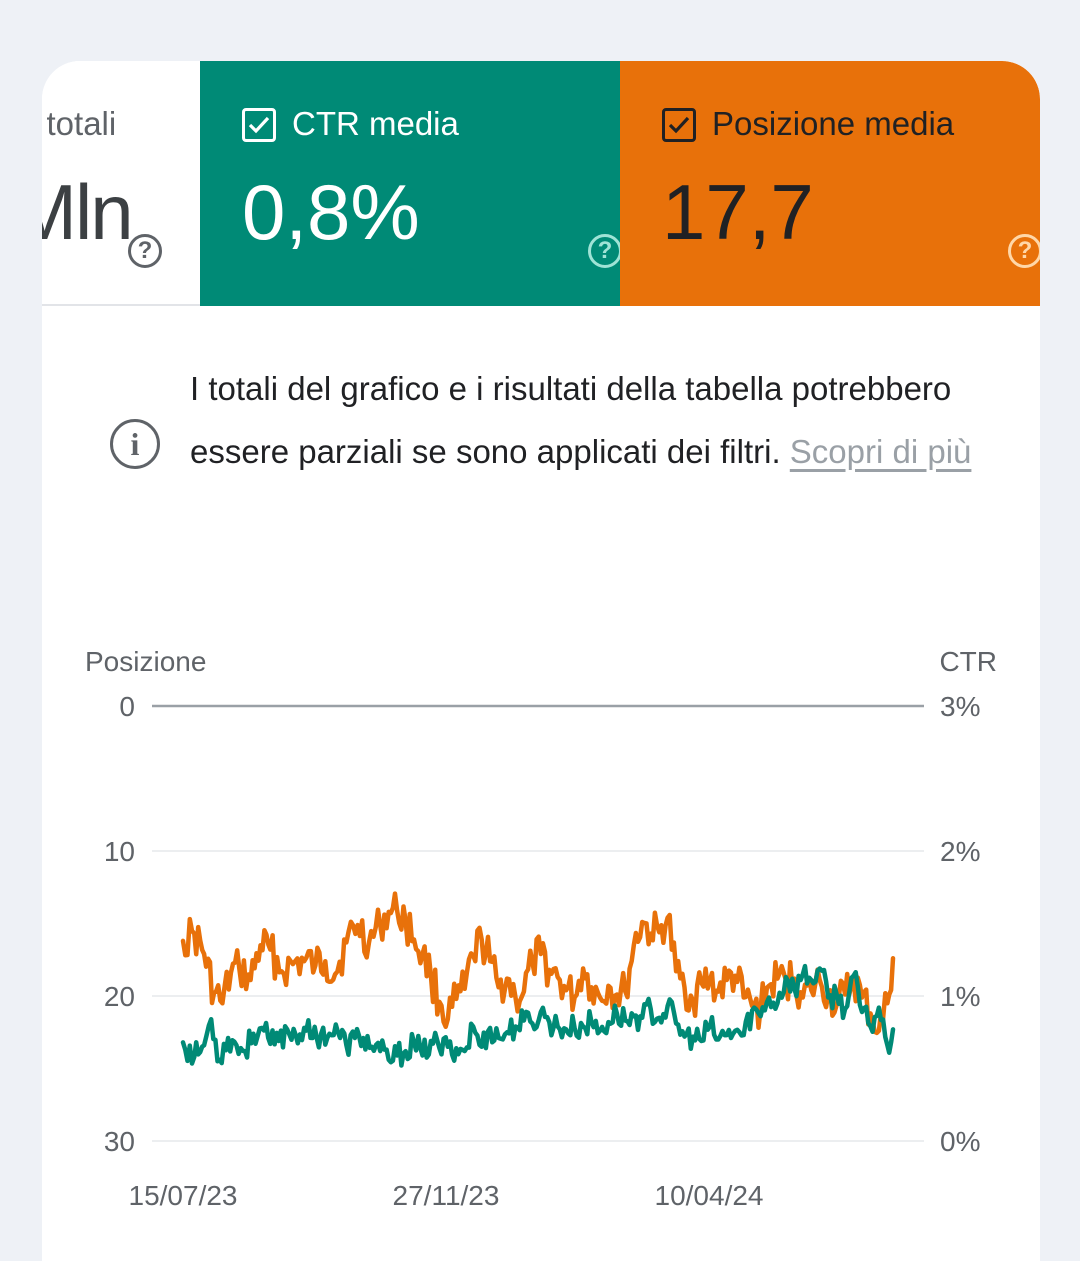 Image resolution: width=1080 pixels, height=1261 pixels. I want to click on metric-label-text: CTR media, so click(375, 123).